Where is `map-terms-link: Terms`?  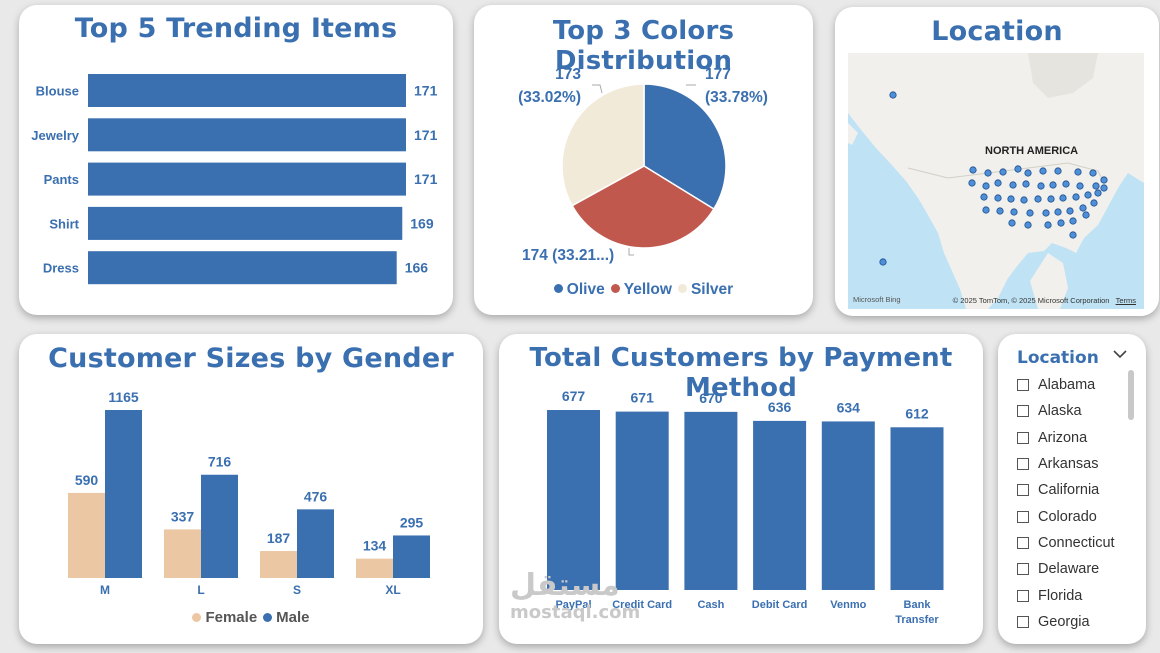
map-terms-link: Terms is located at coordinates (1125, 300).